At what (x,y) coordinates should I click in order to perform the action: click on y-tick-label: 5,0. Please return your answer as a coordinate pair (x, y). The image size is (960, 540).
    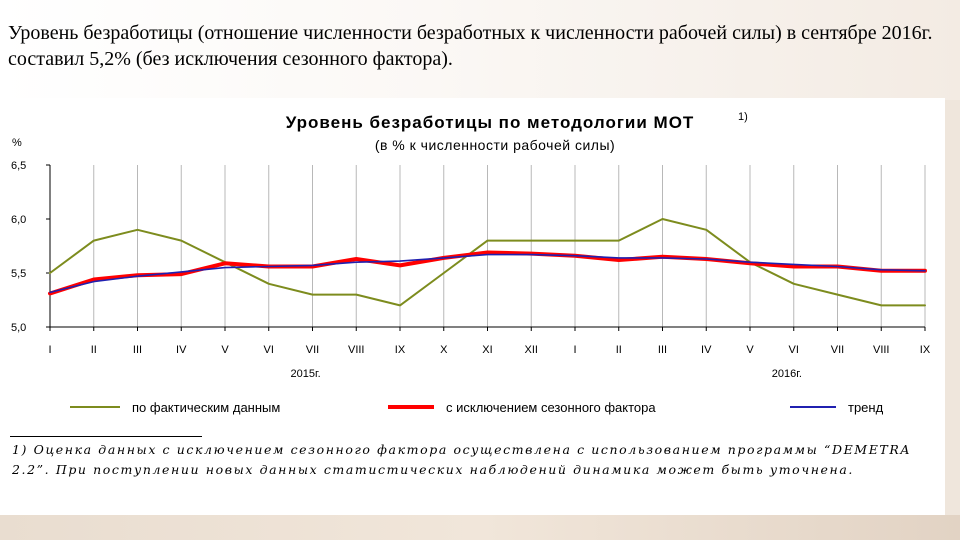
    Looking at the image, I should click on (18, 328).